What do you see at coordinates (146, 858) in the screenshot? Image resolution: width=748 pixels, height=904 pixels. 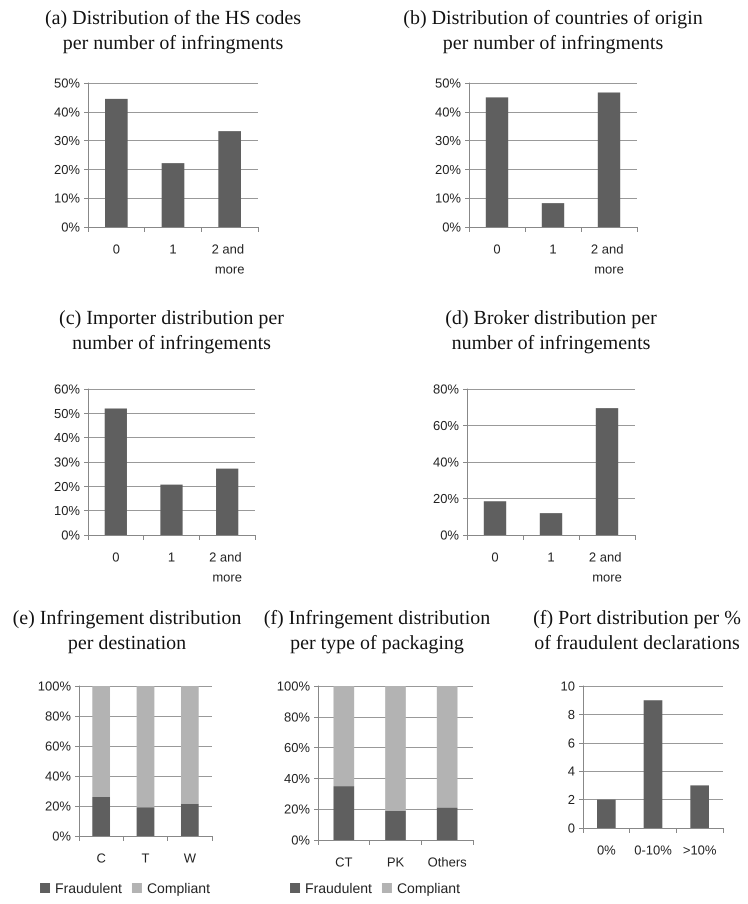 I see `x-tick-label: T` at bounding box center [146, 858].